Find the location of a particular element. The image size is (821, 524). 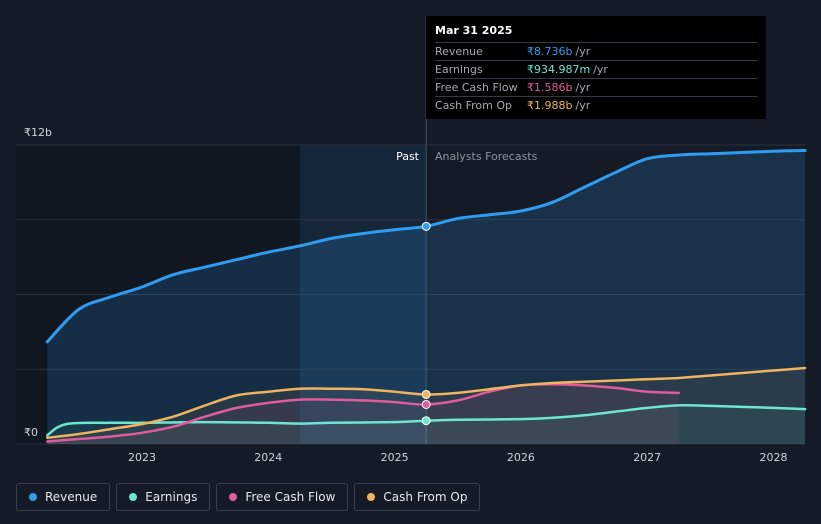

y-tick-label-bottom: ₹0 is located at coordinates (31, 432).